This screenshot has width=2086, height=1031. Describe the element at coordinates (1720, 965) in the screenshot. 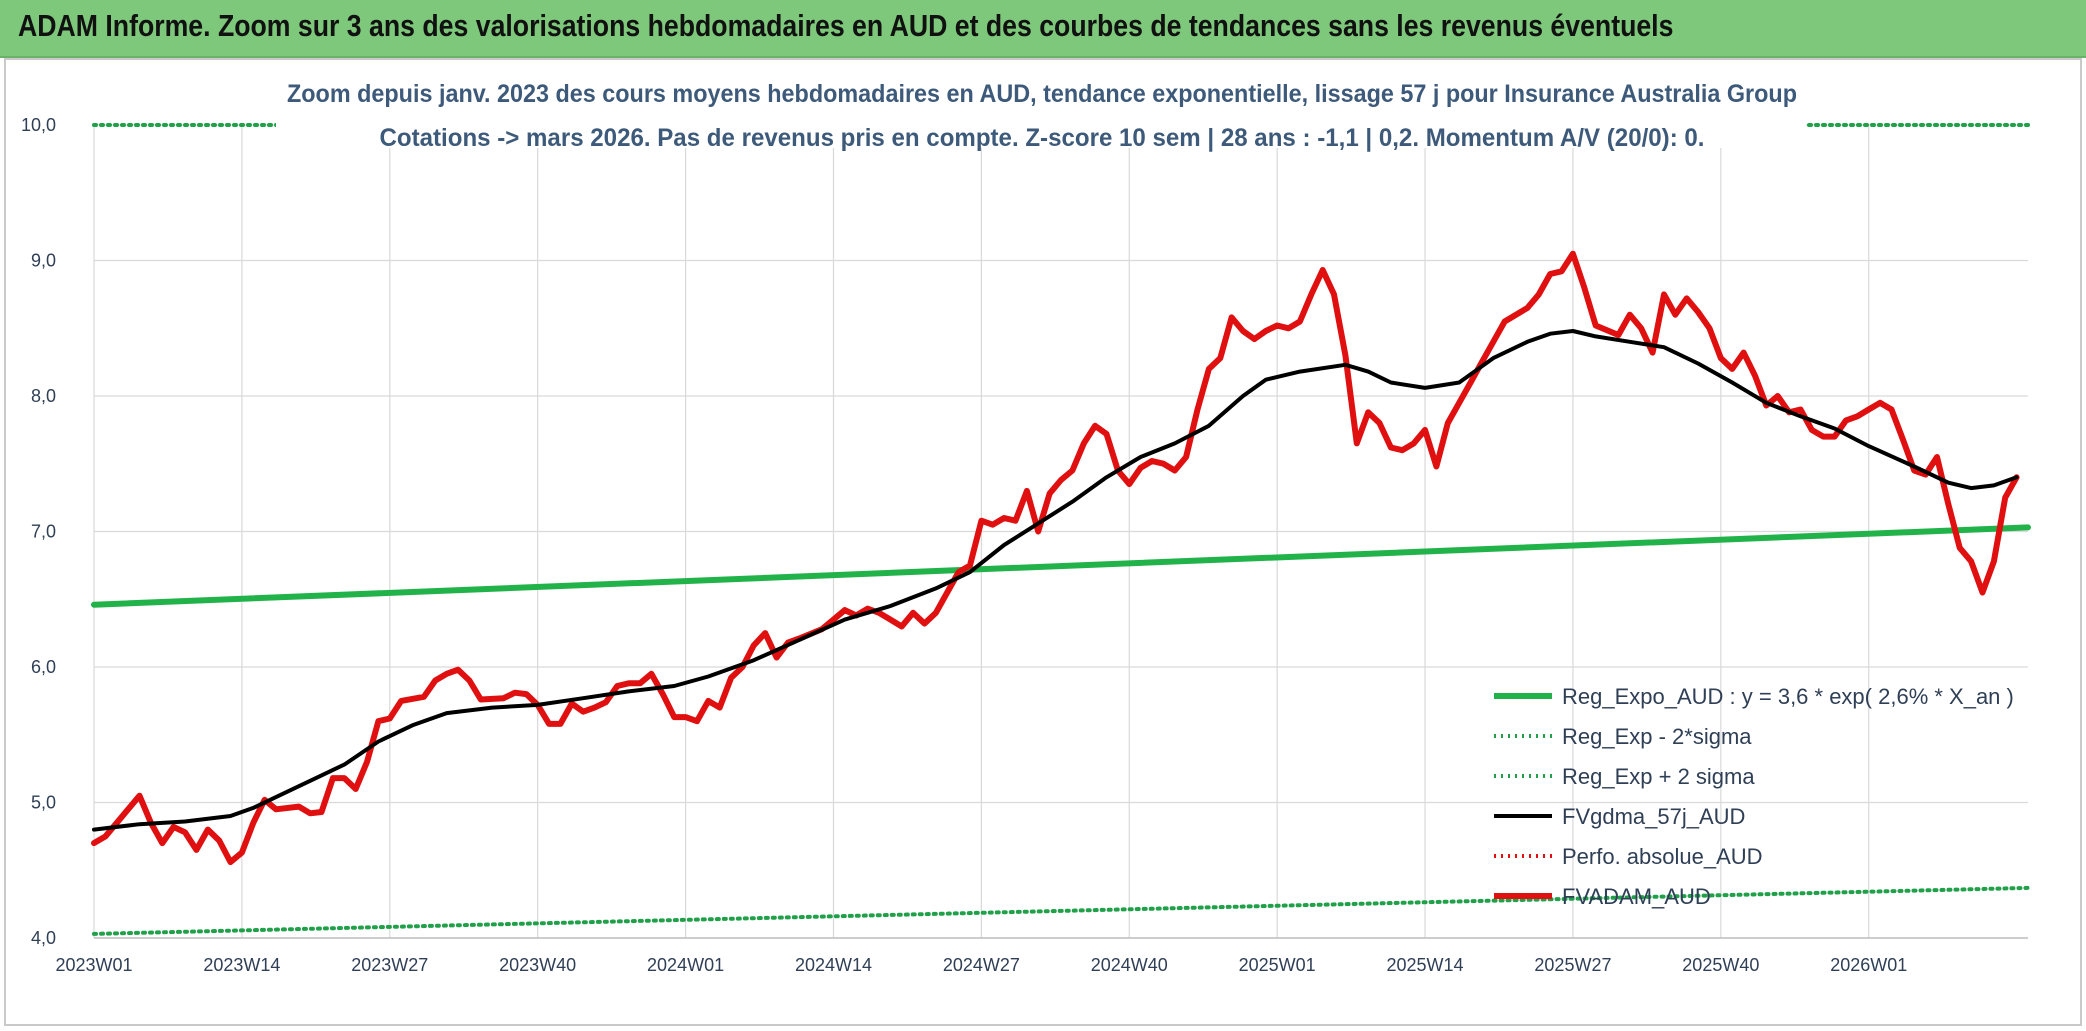

I see `x-tick-label: 2025W40` at that location.